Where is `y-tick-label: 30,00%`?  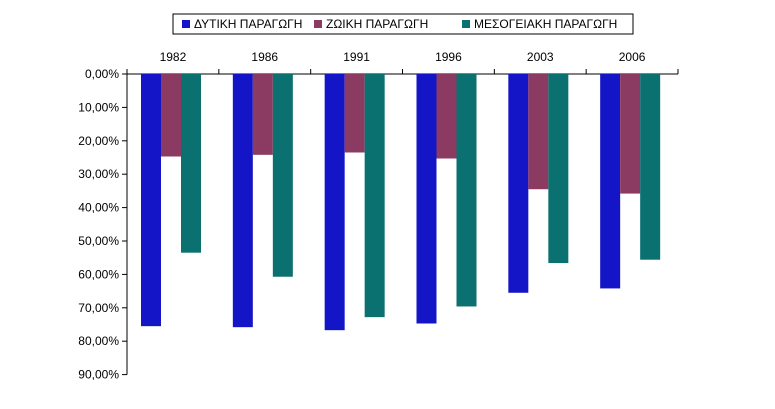 y-tick-label: 30,00% is located at coordinates (98, 174).